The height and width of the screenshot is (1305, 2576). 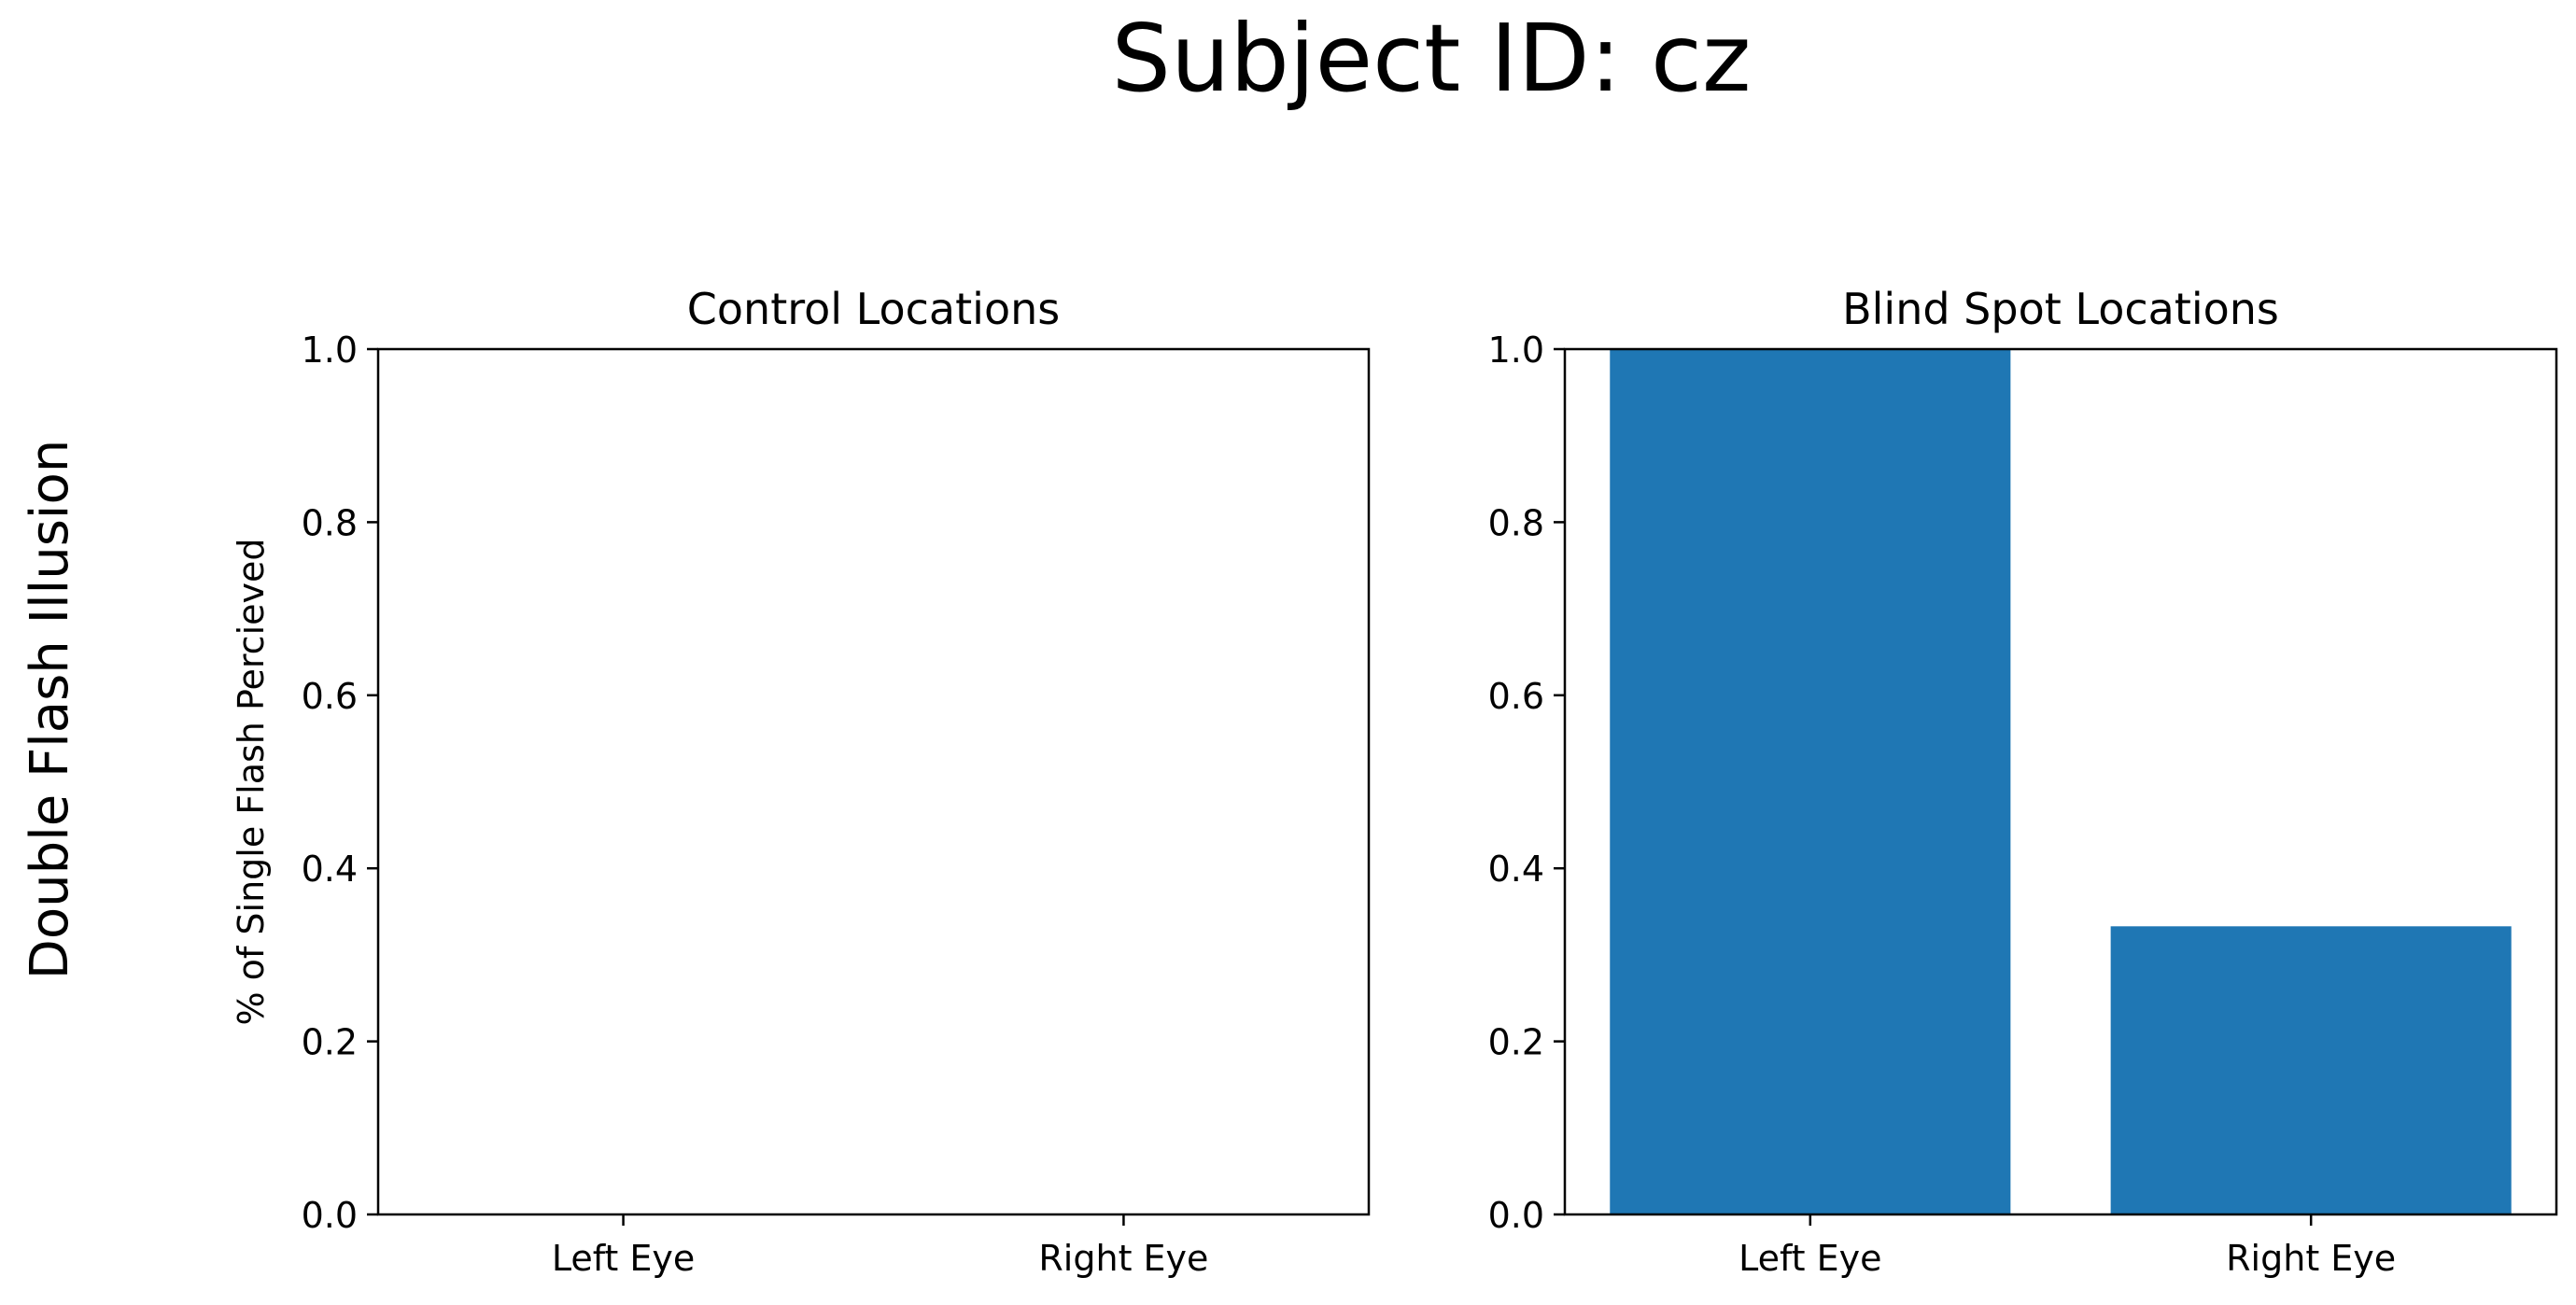 What do you see at coordinates (50, 709) in the screenshot?
I see `row-label: Double Flash Illusion` at bounding box center [50, 709].